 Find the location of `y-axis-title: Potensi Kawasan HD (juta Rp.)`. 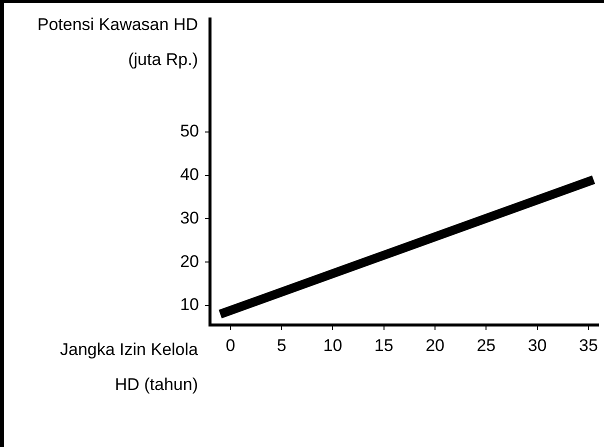

y-axis-title: Potensi Kawasan HD (juta Rp.) is located at coordinates (117, 42).